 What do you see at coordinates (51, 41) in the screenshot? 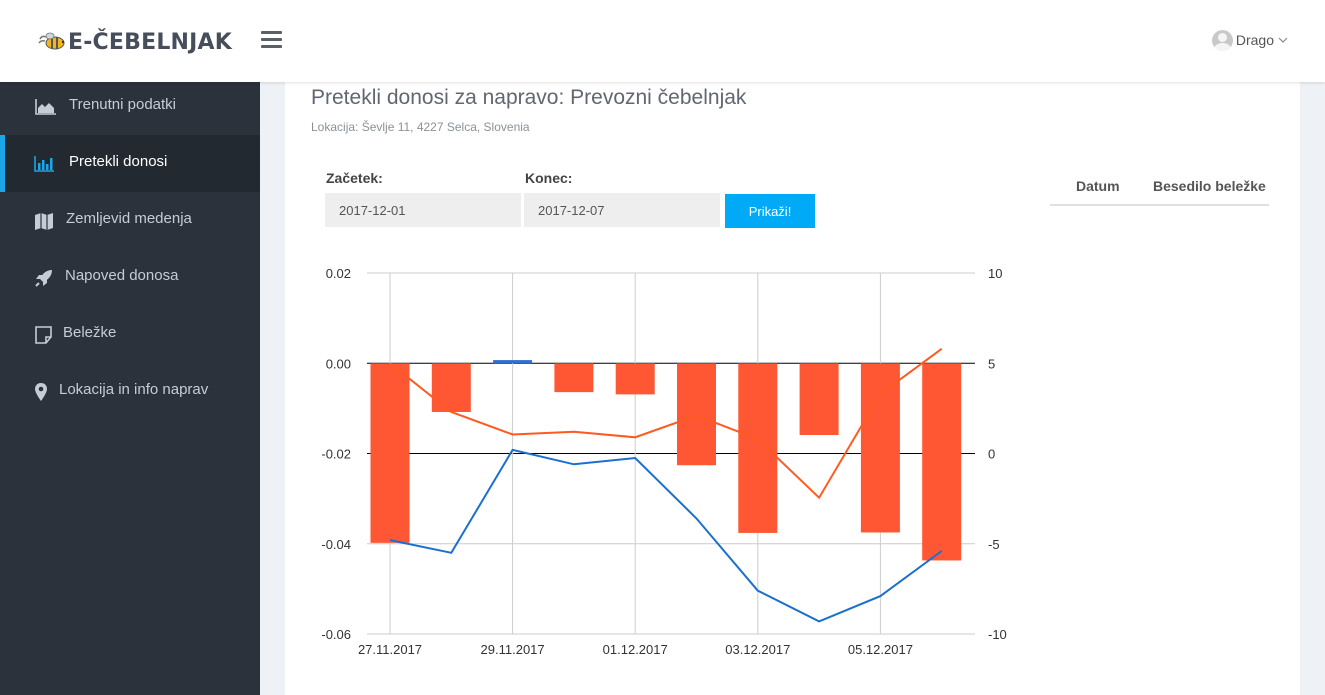
I see `bee-icon` at bounding box center [51, 41].